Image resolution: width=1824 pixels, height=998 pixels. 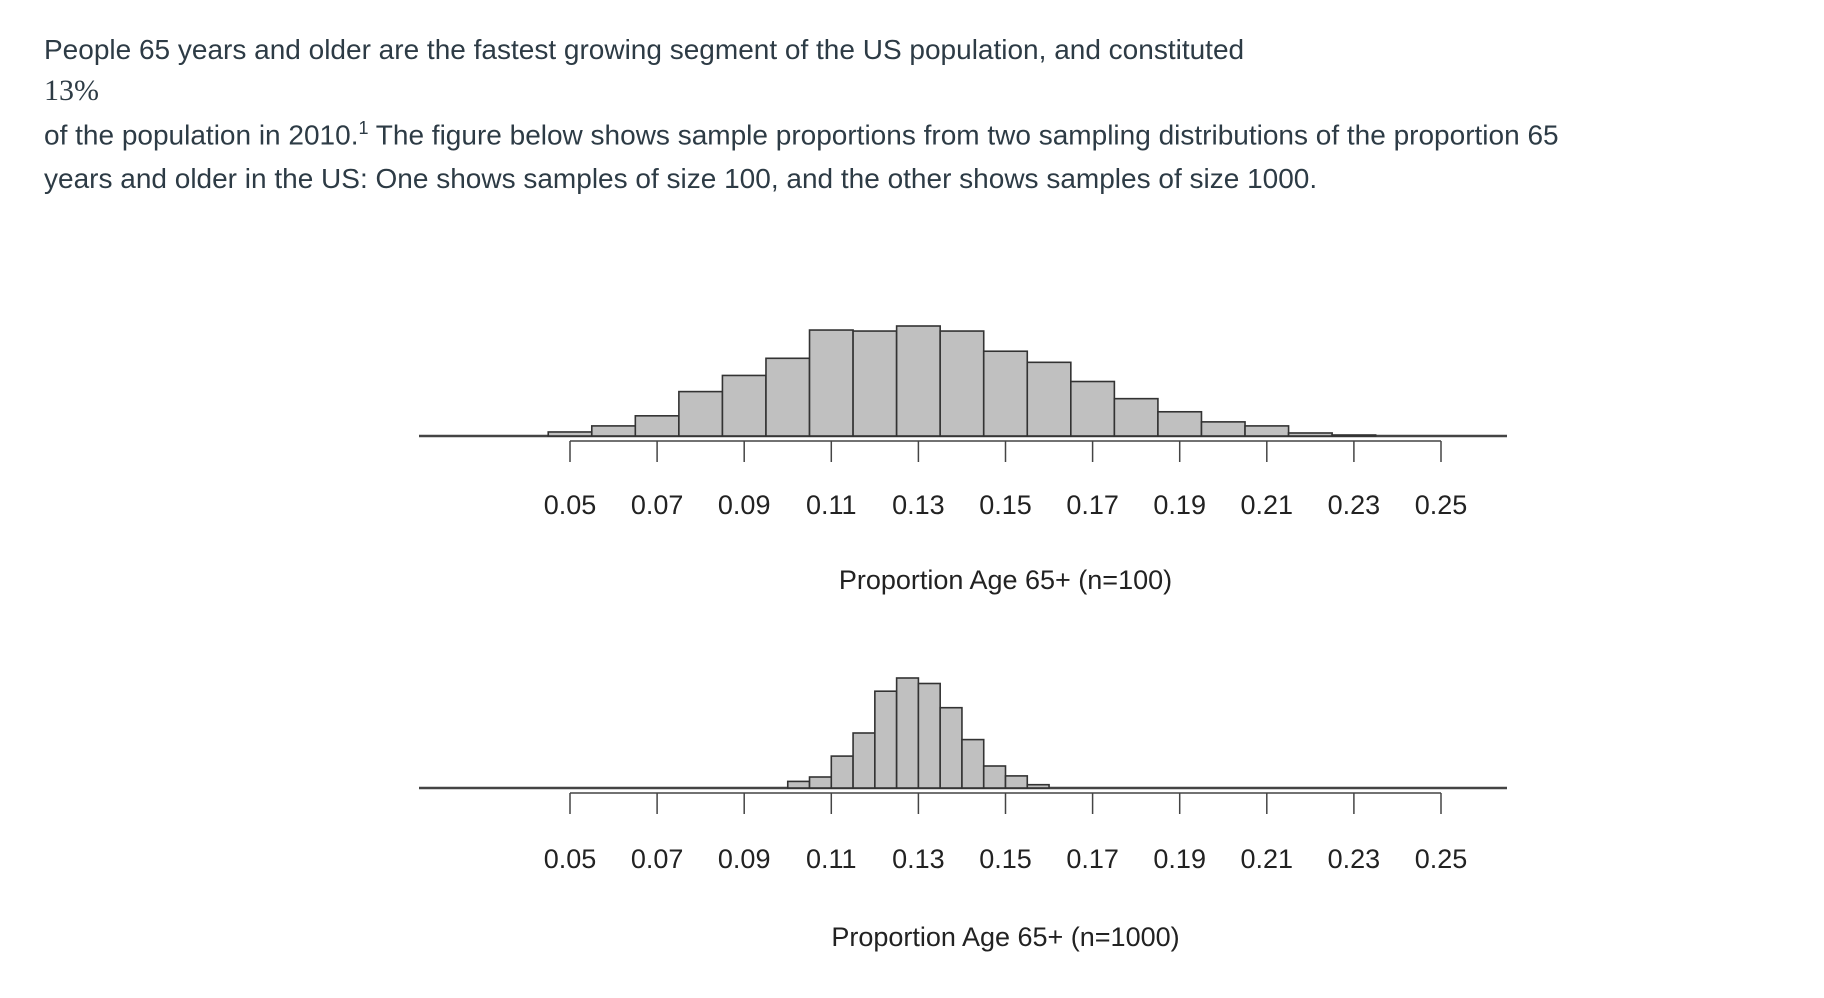 What do you see at coordinates (201, 135) in the screenshot?
I see `intro-line-2-text: of the population in 2010.` at bounding box center [201, 135].